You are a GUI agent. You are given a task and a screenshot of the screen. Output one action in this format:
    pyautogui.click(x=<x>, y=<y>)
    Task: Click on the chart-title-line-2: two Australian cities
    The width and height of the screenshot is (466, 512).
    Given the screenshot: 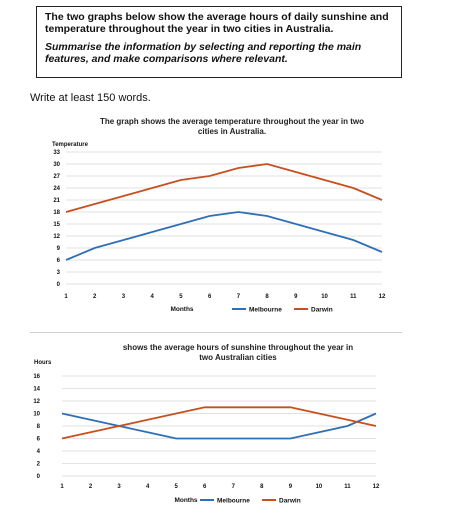 What is the action you would take?
    pyautogui.click(x=238, y=357)
    